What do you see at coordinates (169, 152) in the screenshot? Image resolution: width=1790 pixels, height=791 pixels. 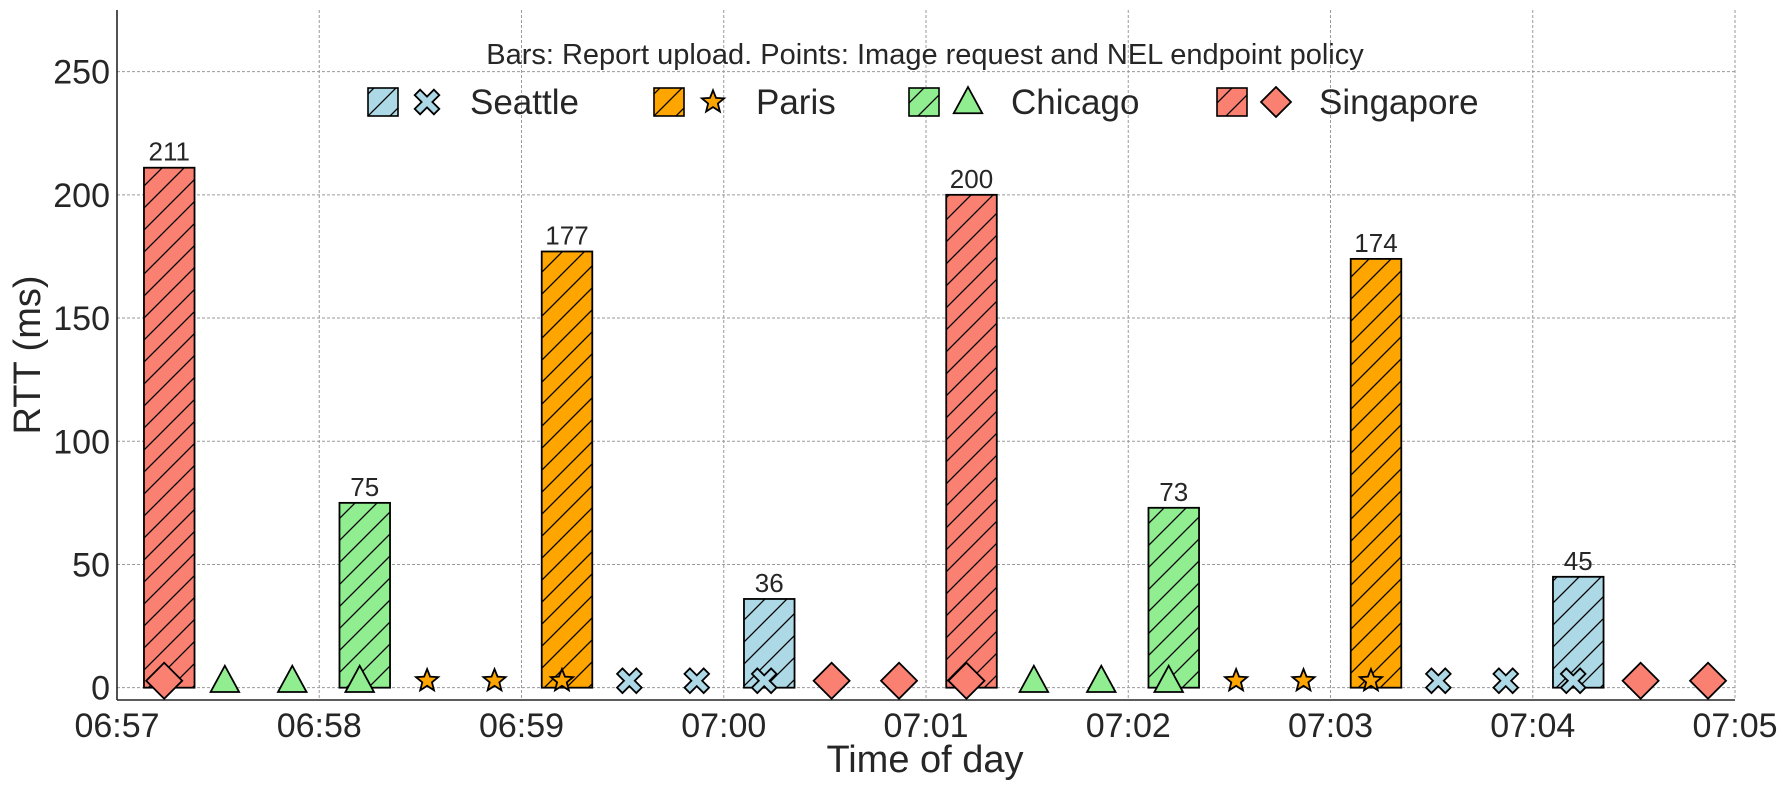 I see `bar-value-label: 211` at bounding box center [169, 152].